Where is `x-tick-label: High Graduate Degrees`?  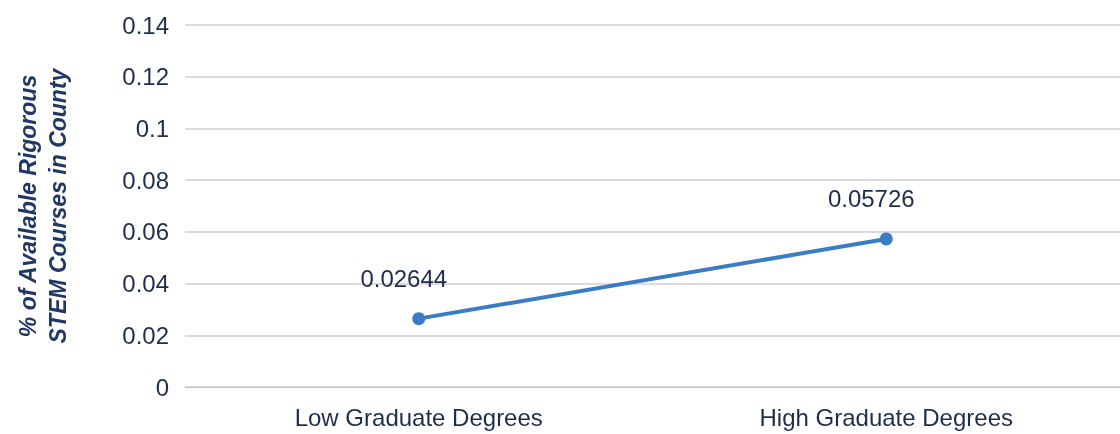 x-tick-label: High Graduate Degrees is located at coordinates (886, 417).